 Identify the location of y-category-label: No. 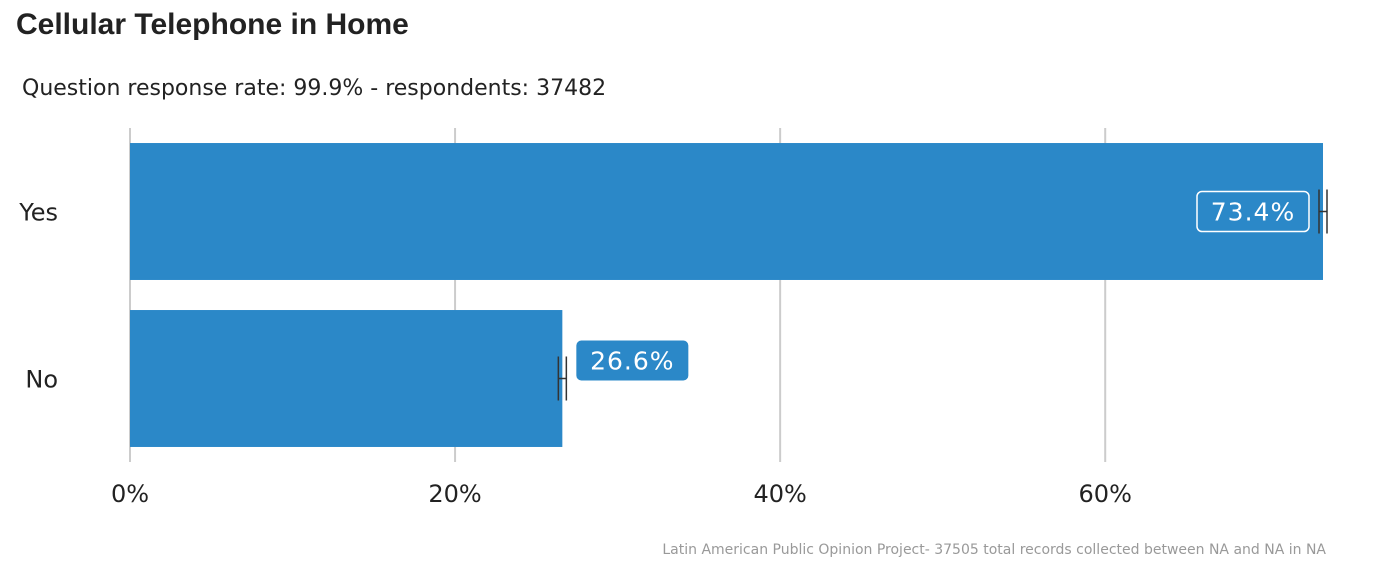
(41, 380).